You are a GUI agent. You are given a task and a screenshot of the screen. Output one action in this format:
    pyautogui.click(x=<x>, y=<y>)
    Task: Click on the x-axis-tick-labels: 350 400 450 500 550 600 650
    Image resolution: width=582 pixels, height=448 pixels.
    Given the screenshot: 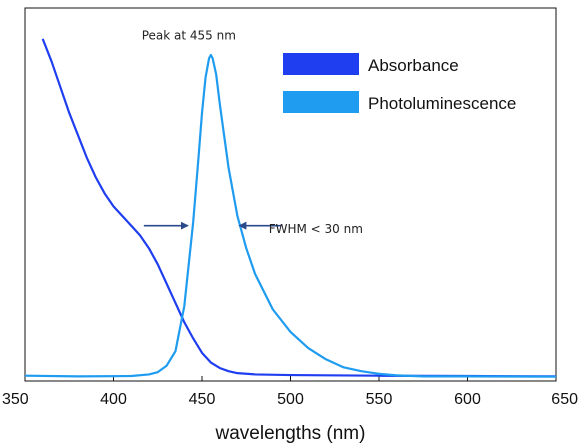 What is the action you would take?
    pyautogui.click(x=290, y=399)
    